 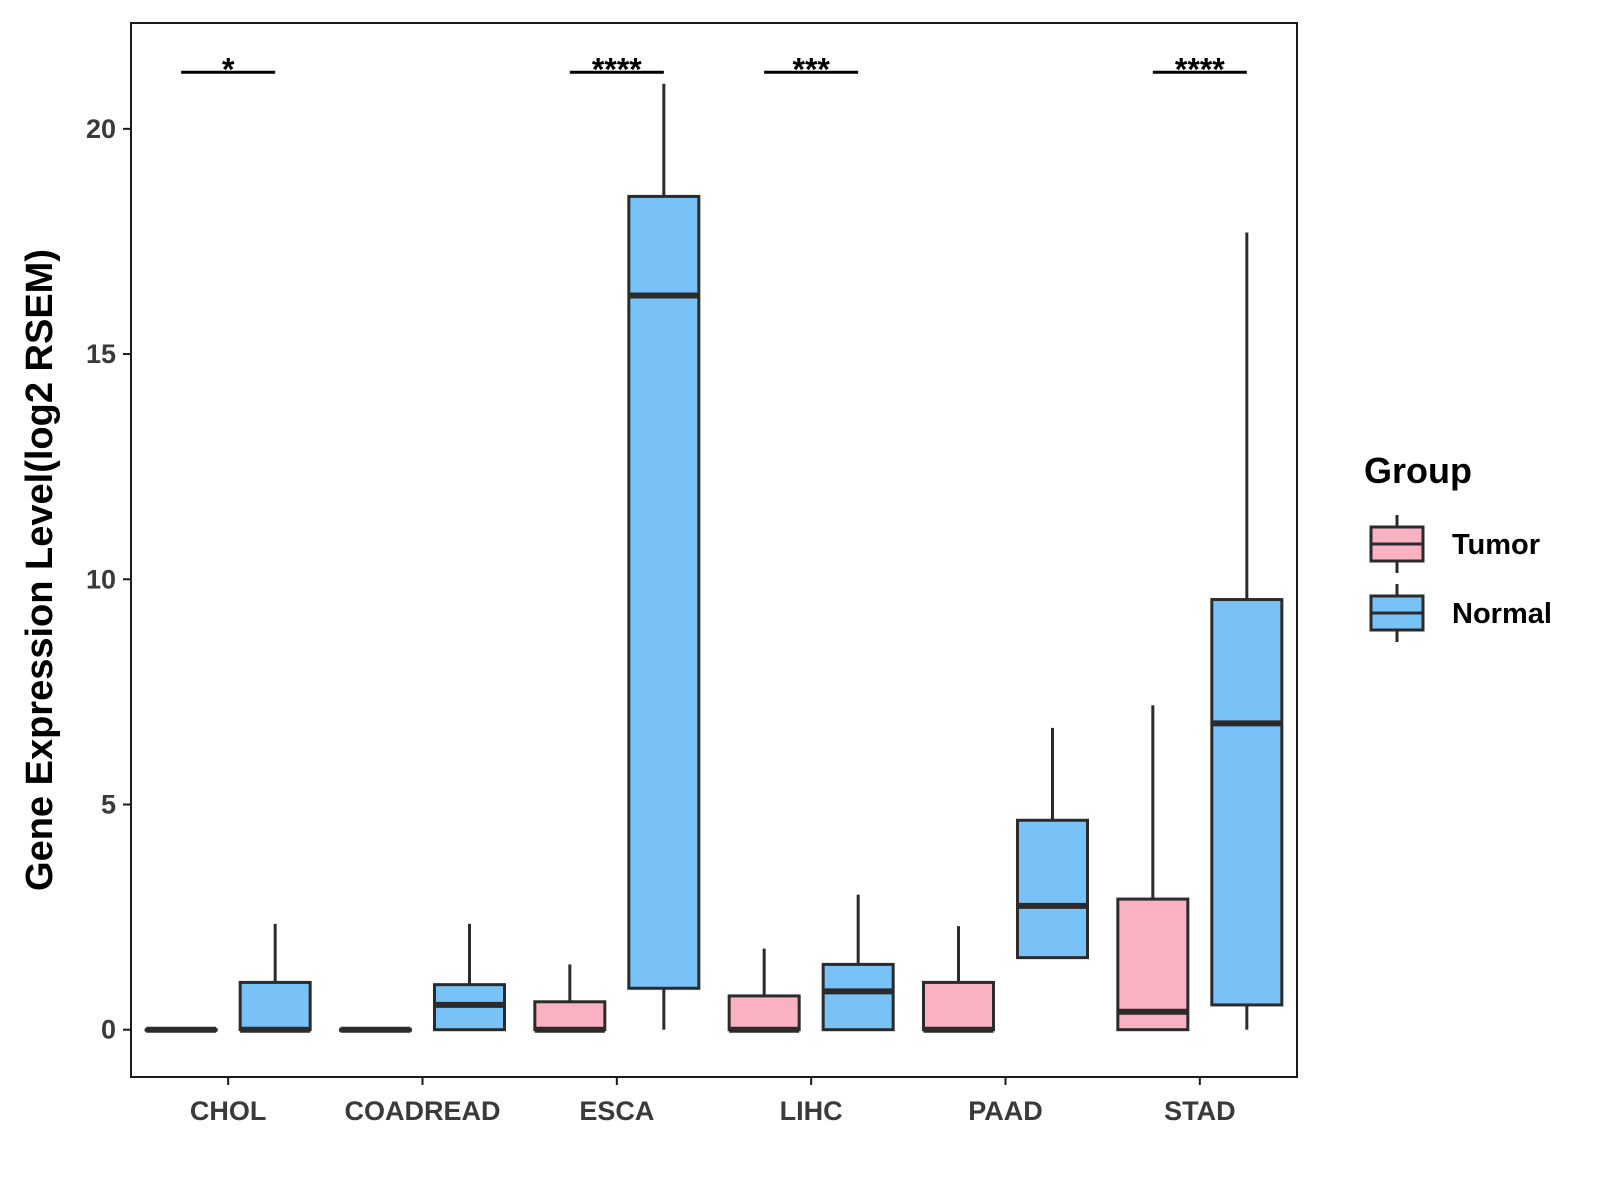 I want to click on y-tick-label-0: 0, so click(x=108, y=1030).